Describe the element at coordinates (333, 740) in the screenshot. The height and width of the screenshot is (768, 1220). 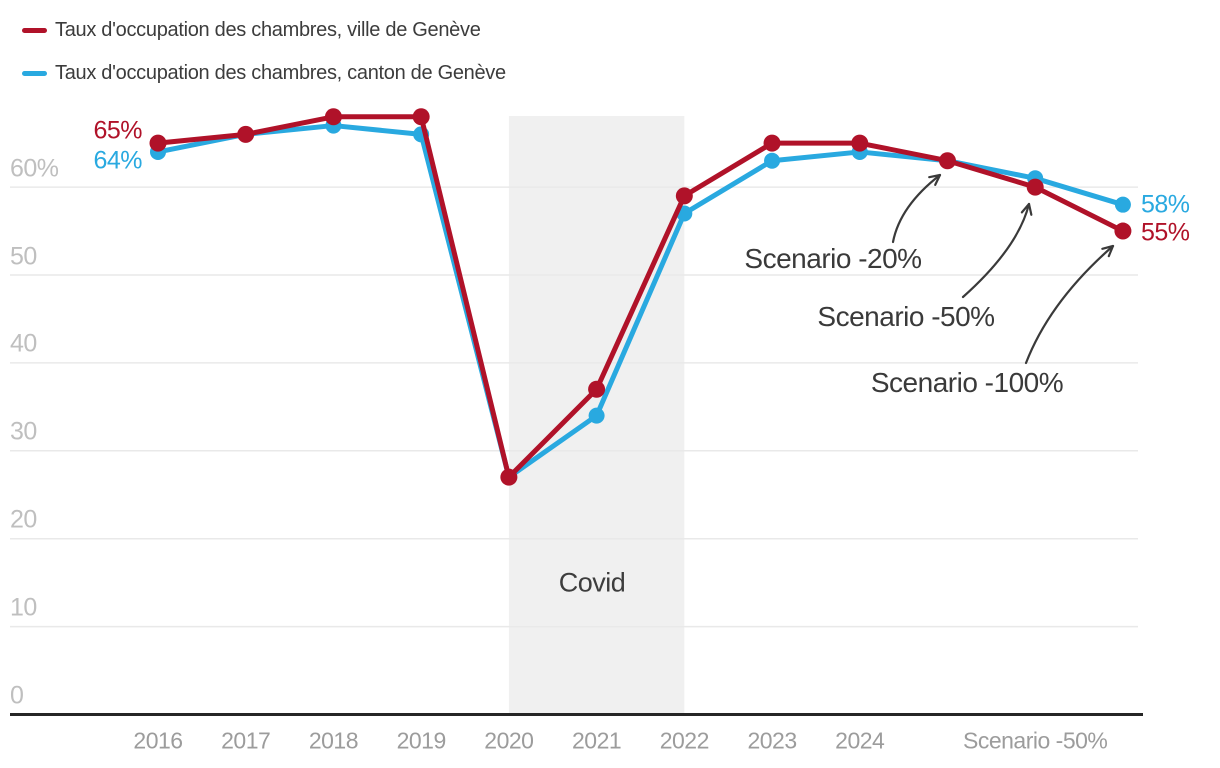
I see `x-tick-label-2018: 2018` at that location.